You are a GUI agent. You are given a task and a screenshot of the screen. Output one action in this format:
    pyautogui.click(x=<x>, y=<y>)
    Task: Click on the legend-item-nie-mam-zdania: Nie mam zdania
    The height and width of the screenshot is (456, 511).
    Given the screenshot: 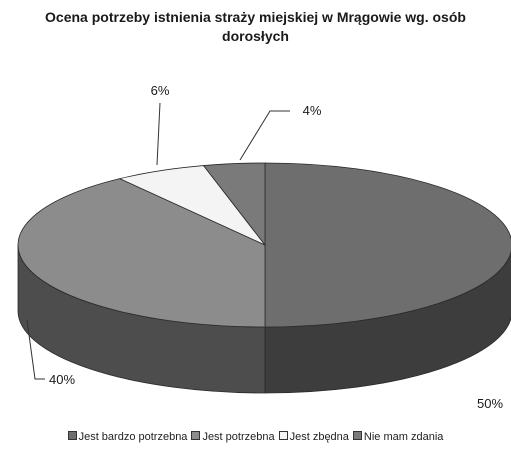 What is the action you would take?
    pyautogui.click(x=398, y=437)
    